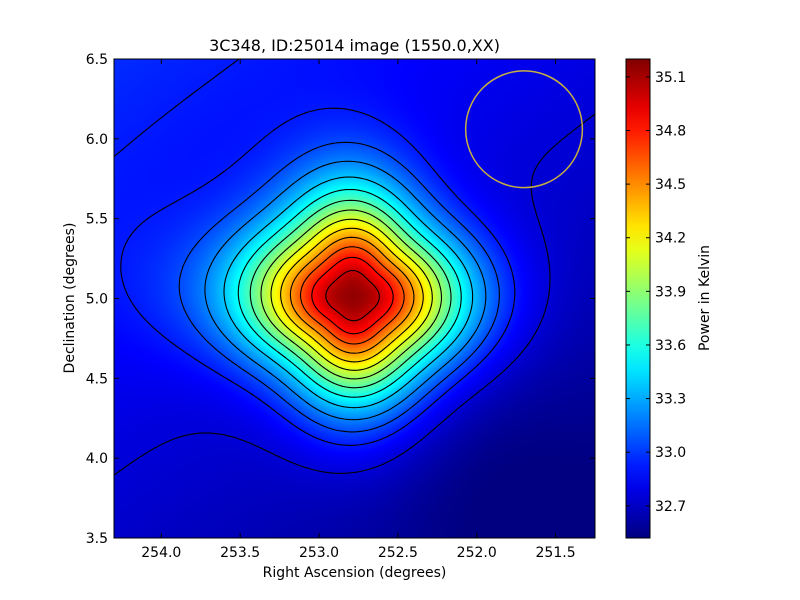 The height and width of the screenshot is (600, 800). Describe the element at coordinates (355, 573) in the screenshot. I see `x-axis-label: Right Ascension (degrees)` at that location.